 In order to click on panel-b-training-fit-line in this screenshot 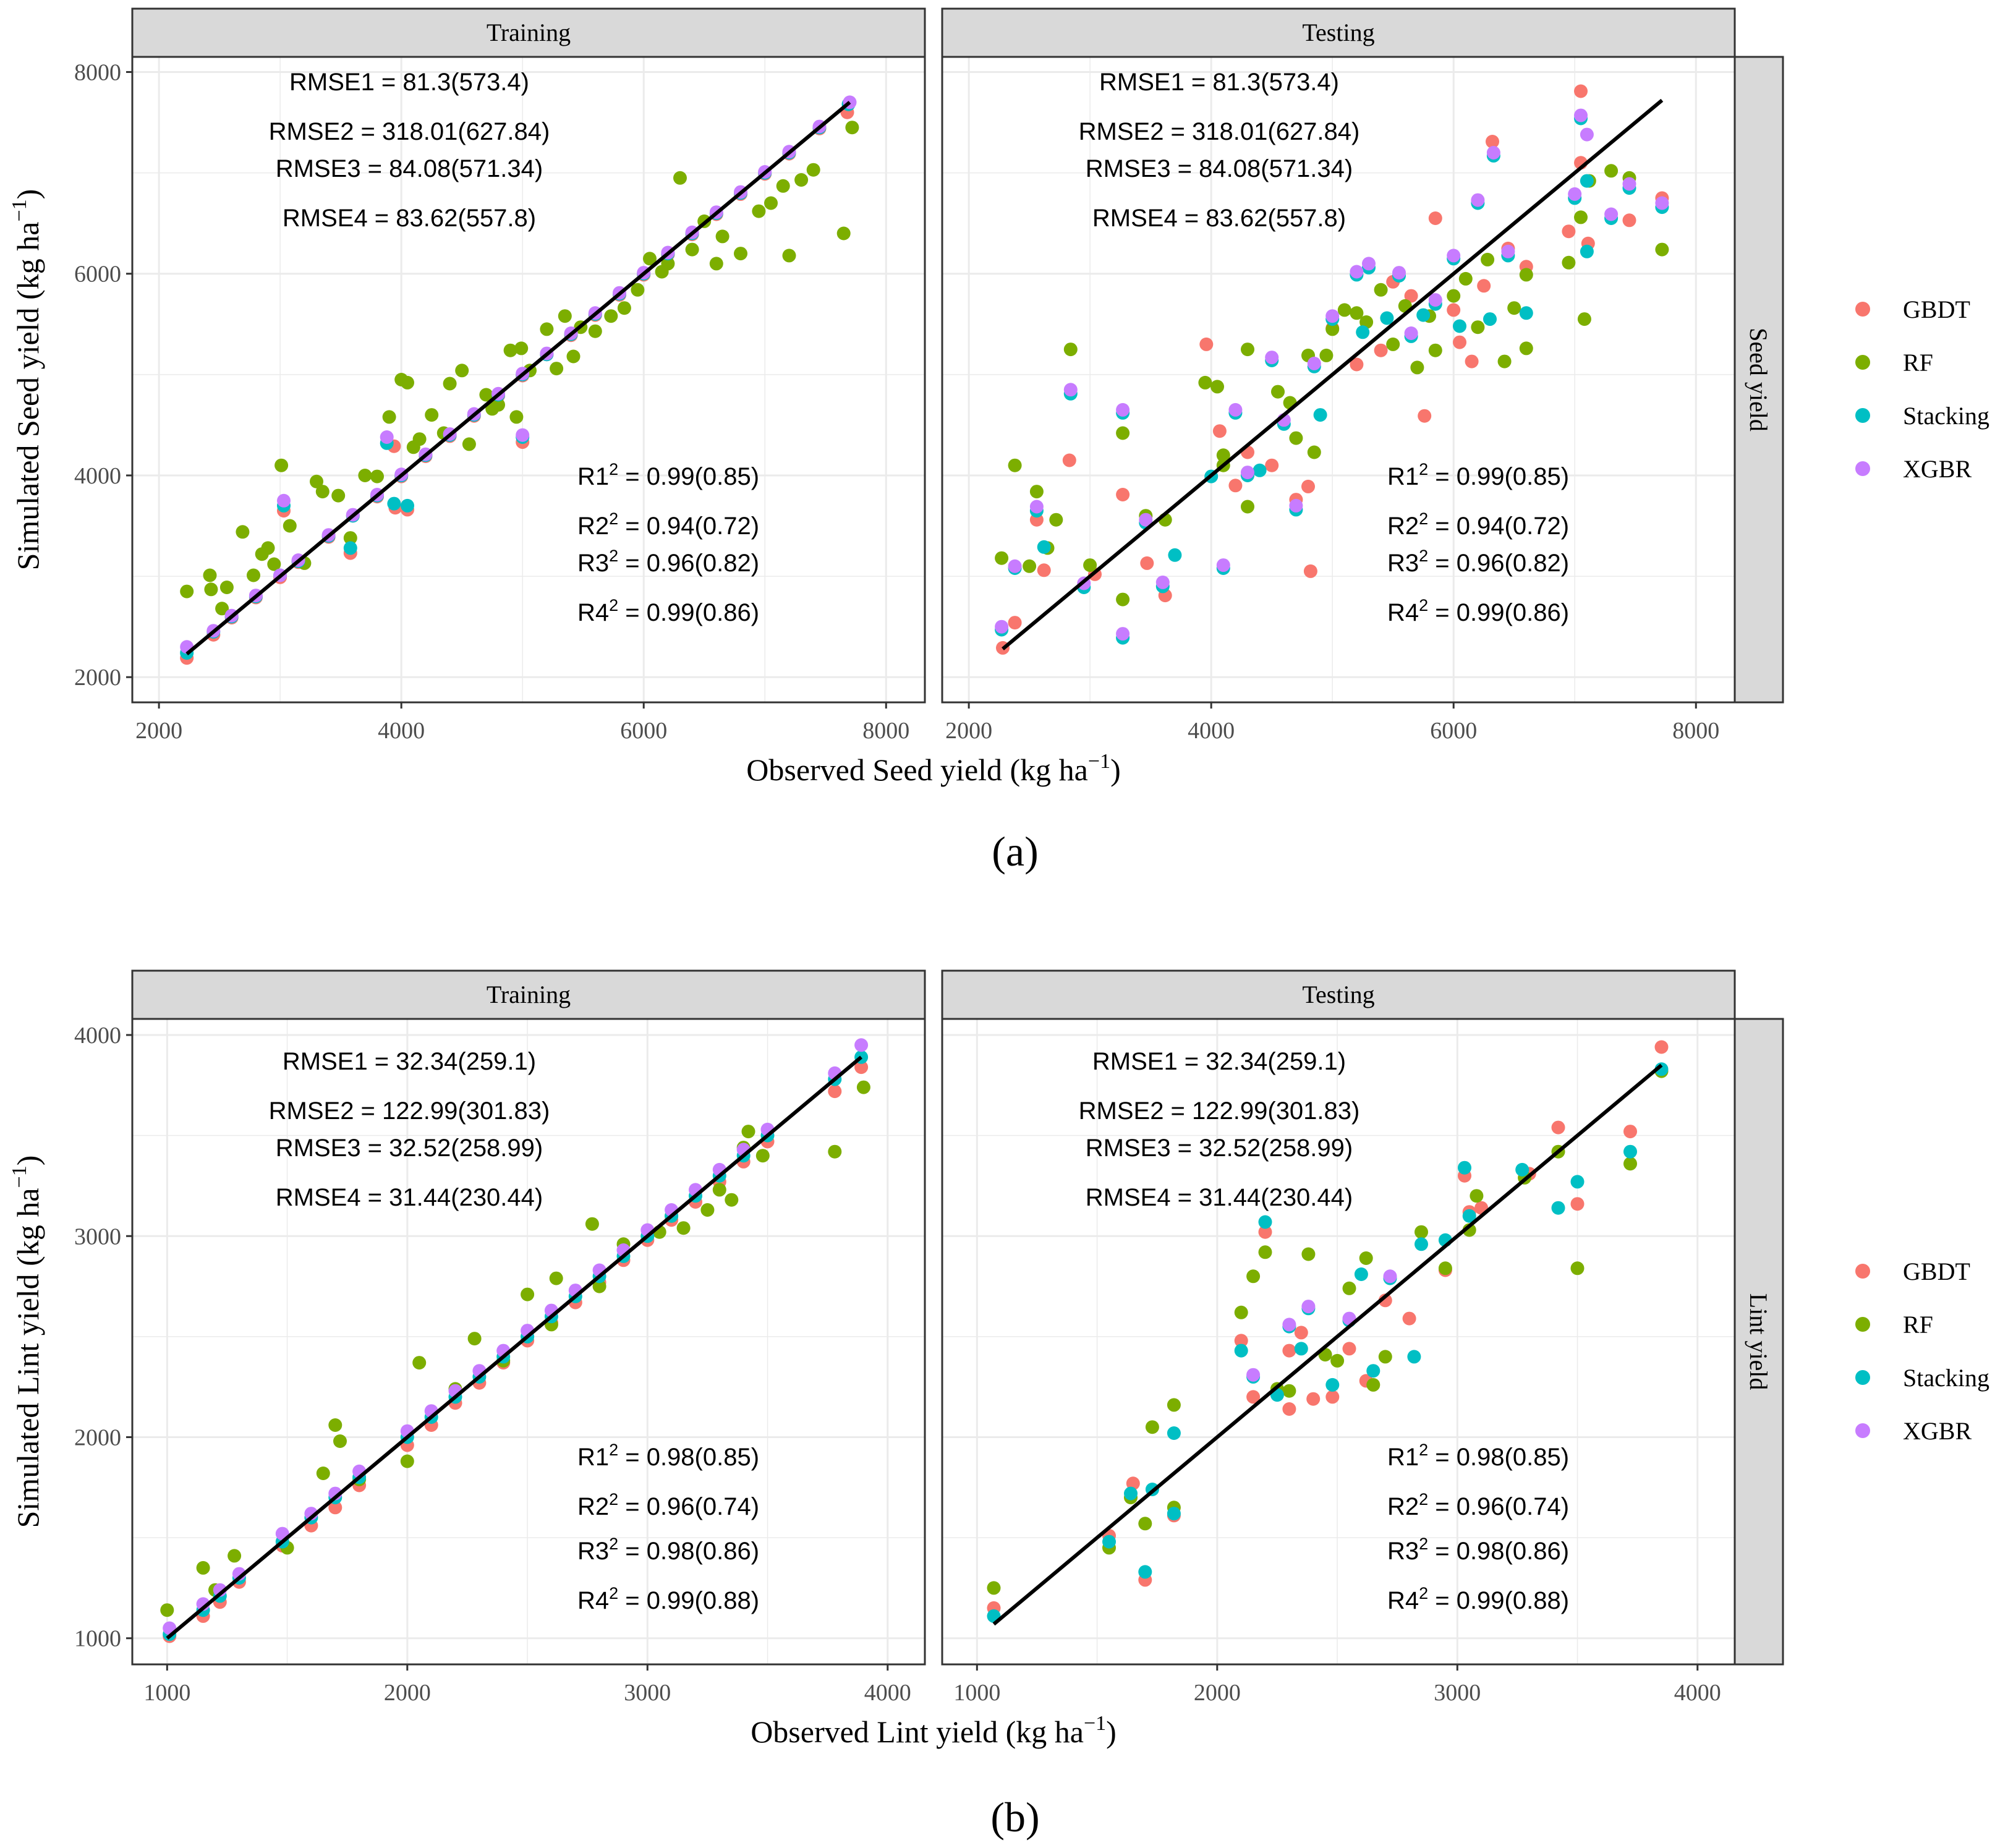, I will do `click(514, 1347)`.